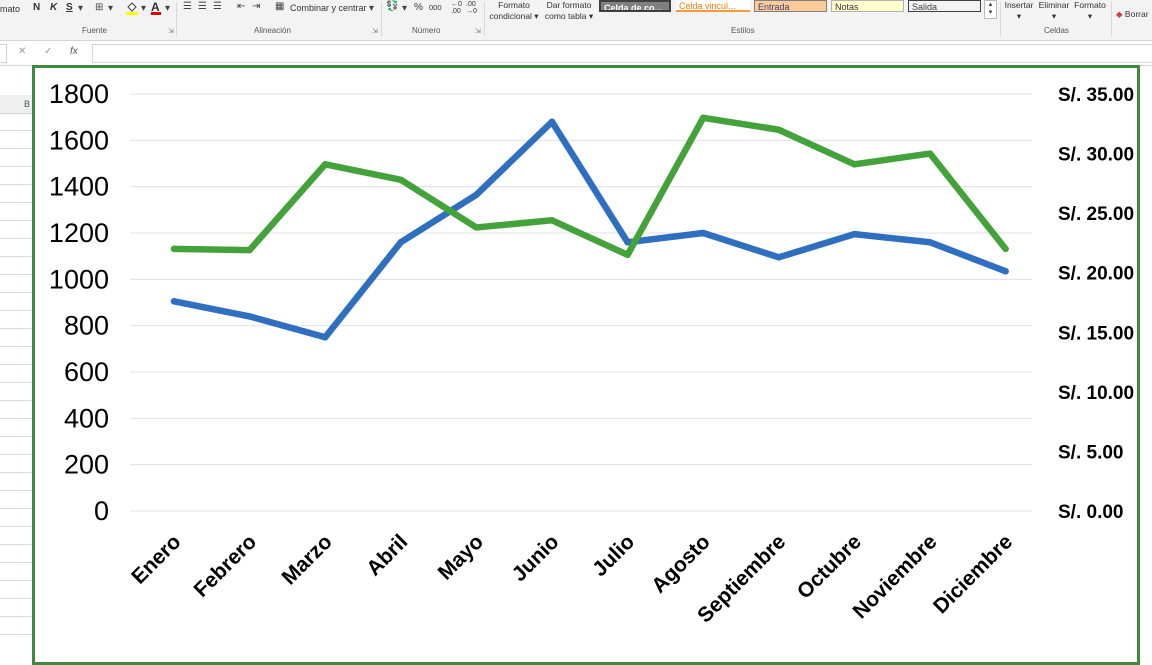 Image resolution: width=1152 pixels, height=665 pixels. What do you see at coordinates (426, 30) in the screenshot?
I see `group-label-numero: Número` at bounding box center [426, 30].